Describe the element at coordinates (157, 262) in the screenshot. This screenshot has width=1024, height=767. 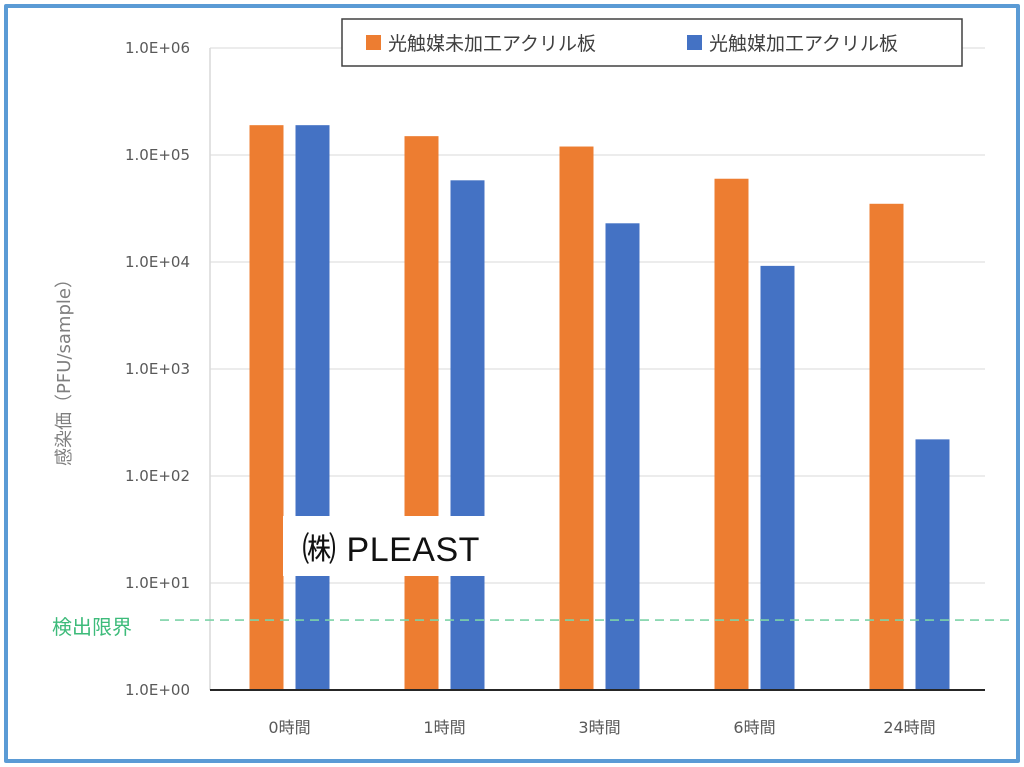
I see `y-tick-label: 1.0E+04` at that location.